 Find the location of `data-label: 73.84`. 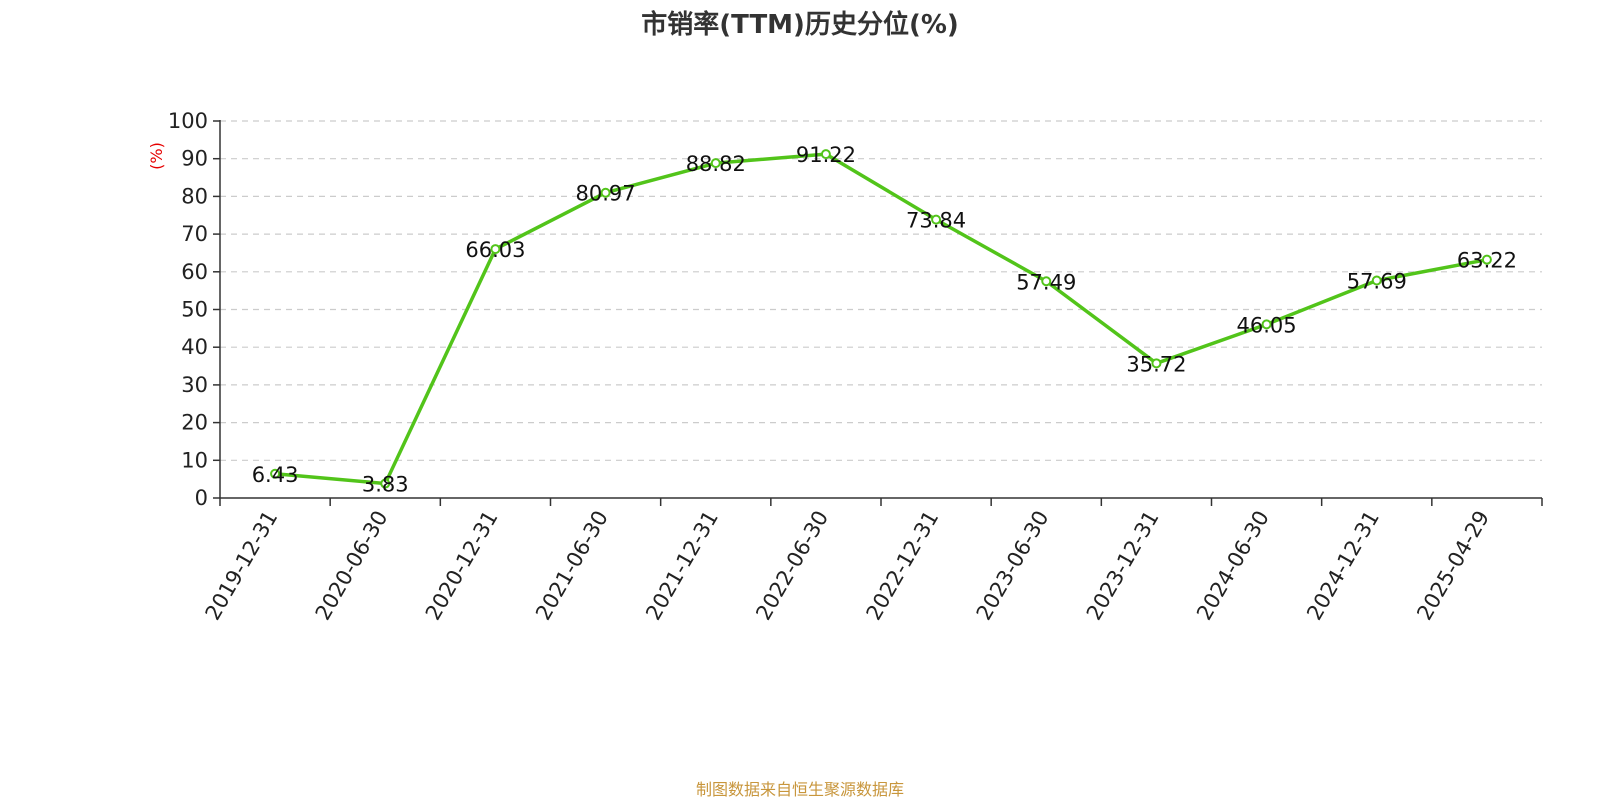

data-label: 73.84 is located at coordinates (936, 221).